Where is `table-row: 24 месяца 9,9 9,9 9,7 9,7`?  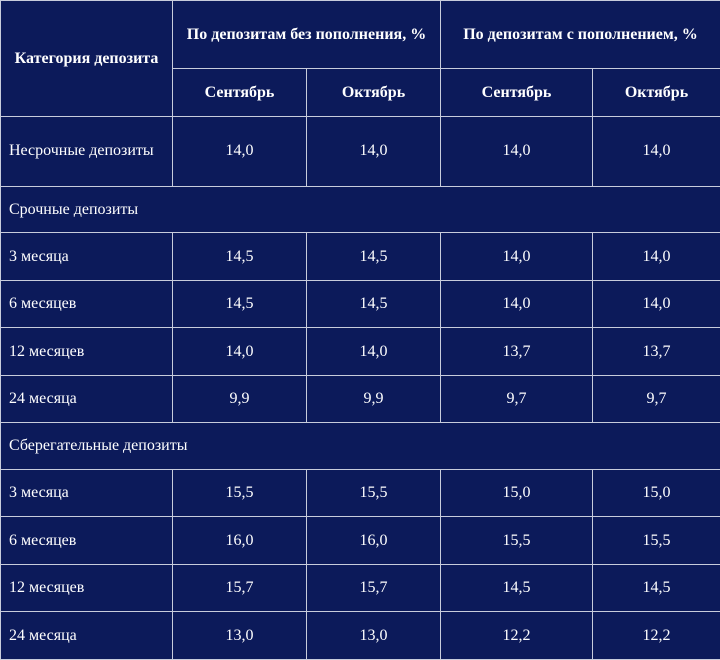 table-row: 24 месяца 9,9 9,9 9,7 9,7 is located at coordinates (360, 399).